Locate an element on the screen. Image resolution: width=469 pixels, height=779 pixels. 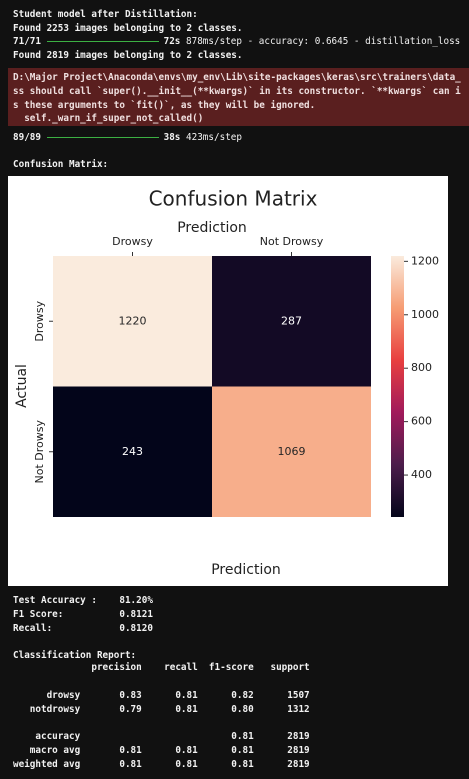
y-axis-label: Actual is located at coordinates (22, 386).